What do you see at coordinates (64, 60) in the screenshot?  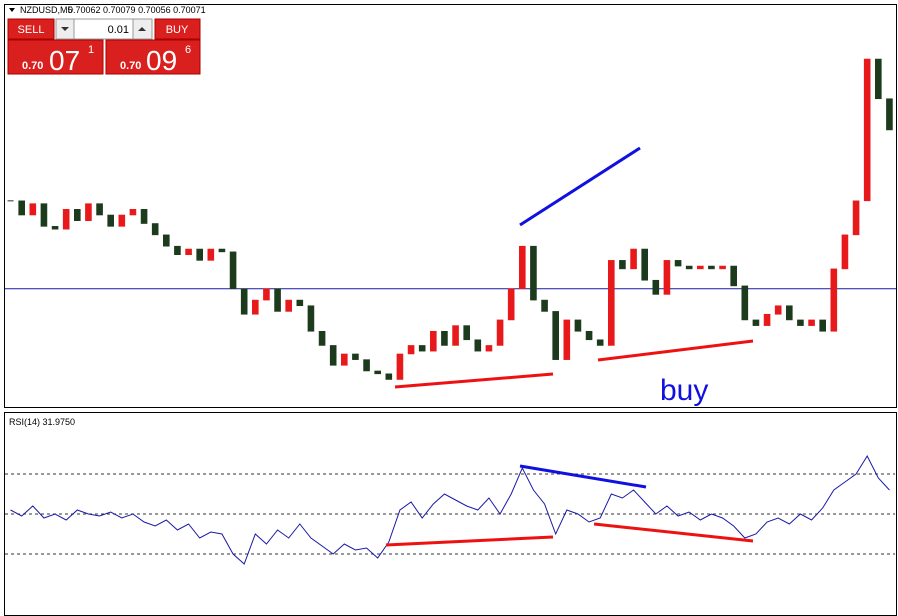 I see `sell-price-big: 07` at bounding box center [64, 60].